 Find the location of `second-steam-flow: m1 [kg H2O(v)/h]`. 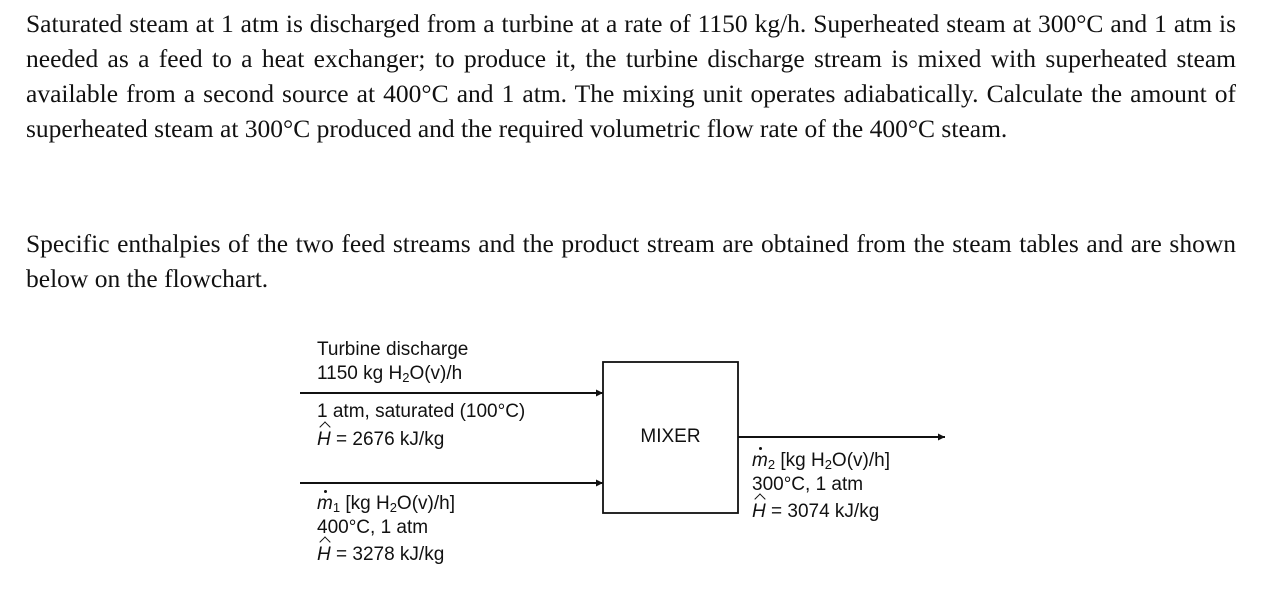

second-steam-flow: m1 [kg H2O(v)/h] is located at coordinates (386, 502).